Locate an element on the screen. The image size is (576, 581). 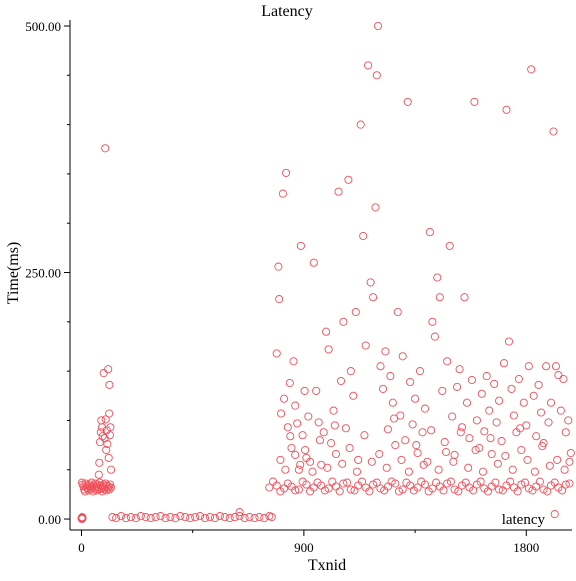
y-tick-label: 500.00 is located at coordinates (43, 26).